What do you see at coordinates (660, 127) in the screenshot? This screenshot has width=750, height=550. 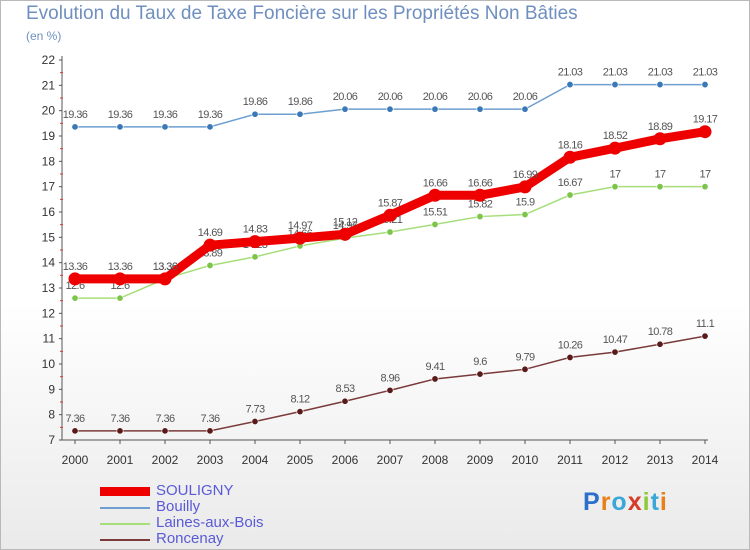 I see `data-label-souligny: 18.89` at bounding box center [660, 127].